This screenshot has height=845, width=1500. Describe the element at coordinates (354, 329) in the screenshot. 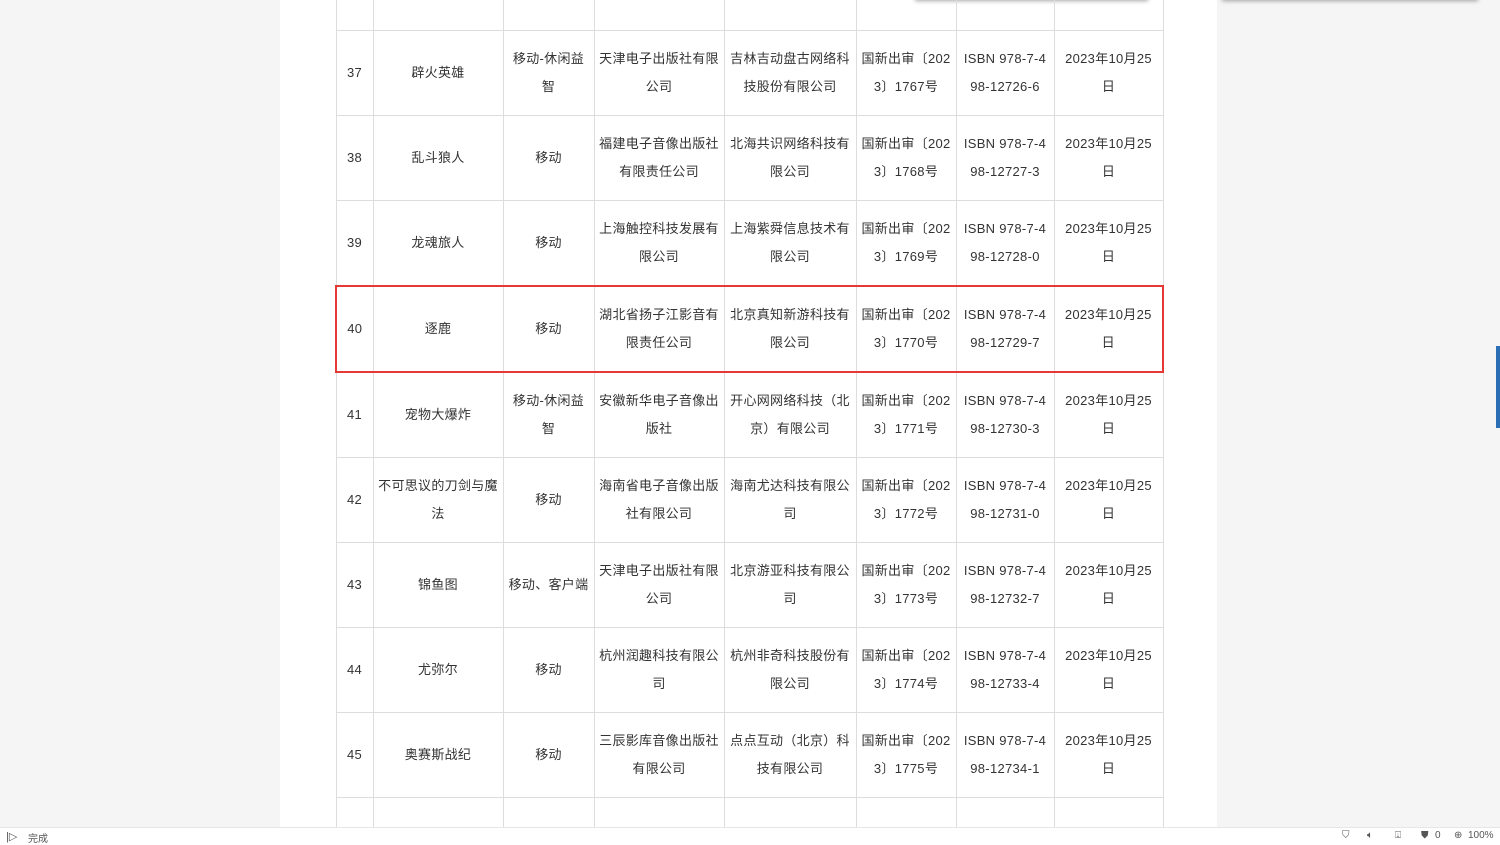

I see `cell-num: 40` at that location.